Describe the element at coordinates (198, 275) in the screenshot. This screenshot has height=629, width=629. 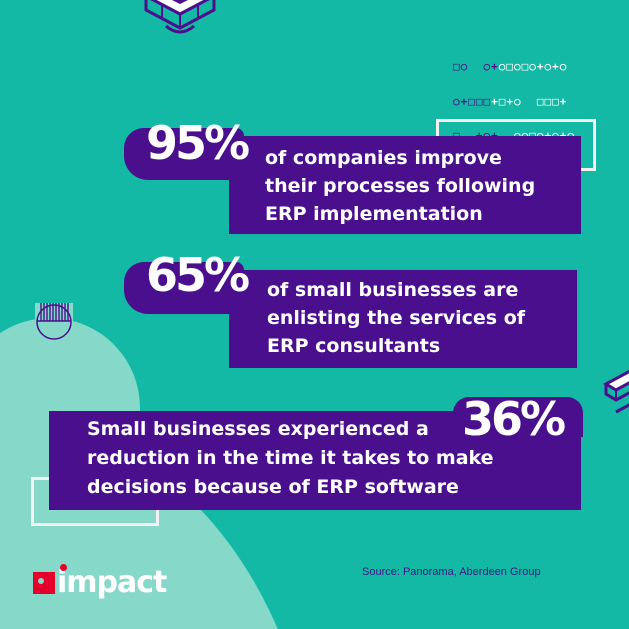
I see `stat-2-percent: 65%` at that location.